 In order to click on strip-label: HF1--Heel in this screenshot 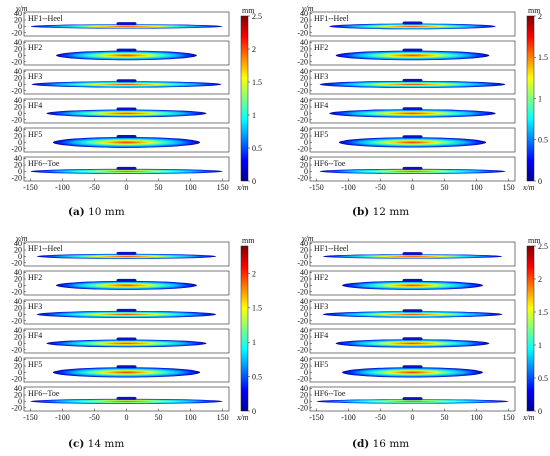, I will do `click(45, 18)`.